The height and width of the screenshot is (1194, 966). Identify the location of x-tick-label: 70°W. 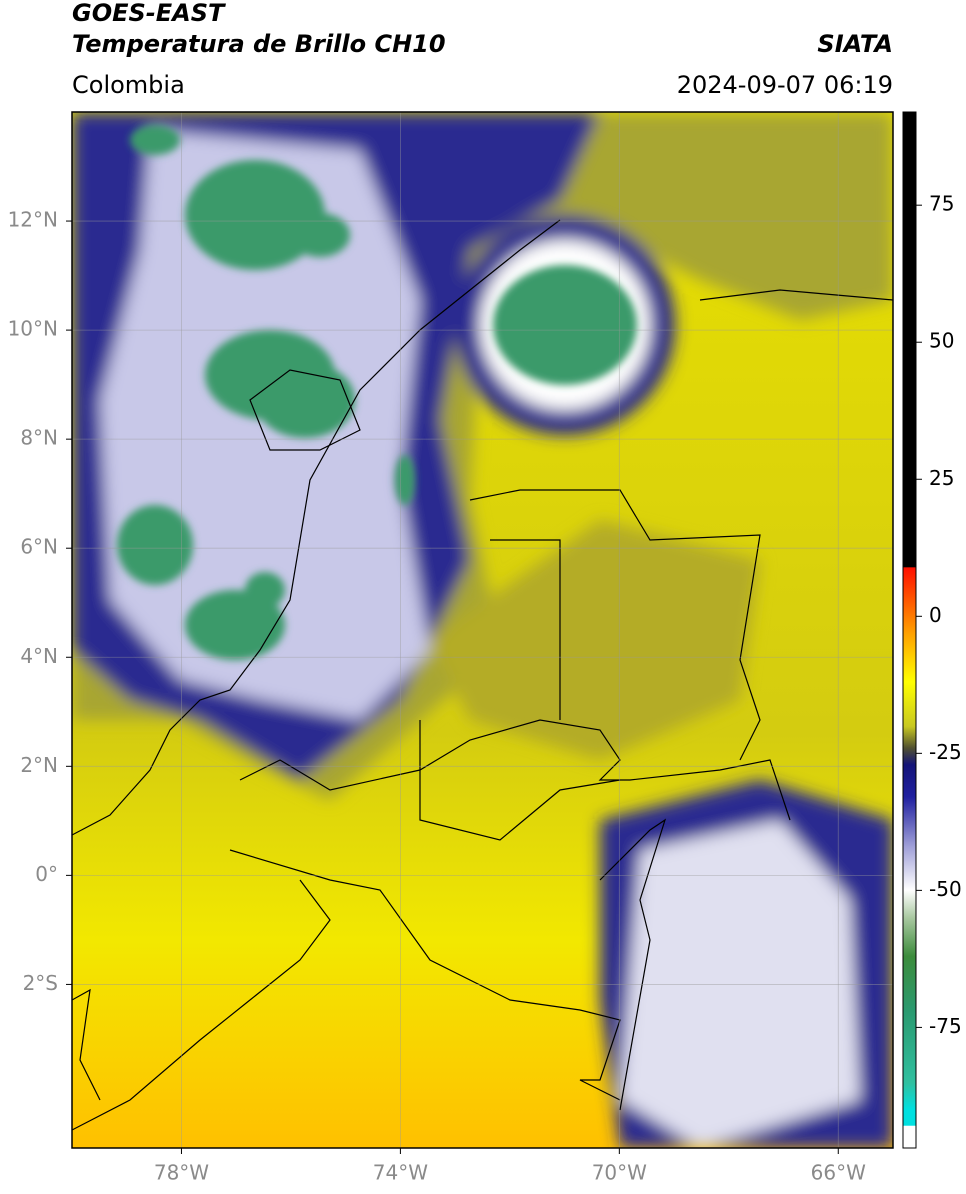
(619, 1173).